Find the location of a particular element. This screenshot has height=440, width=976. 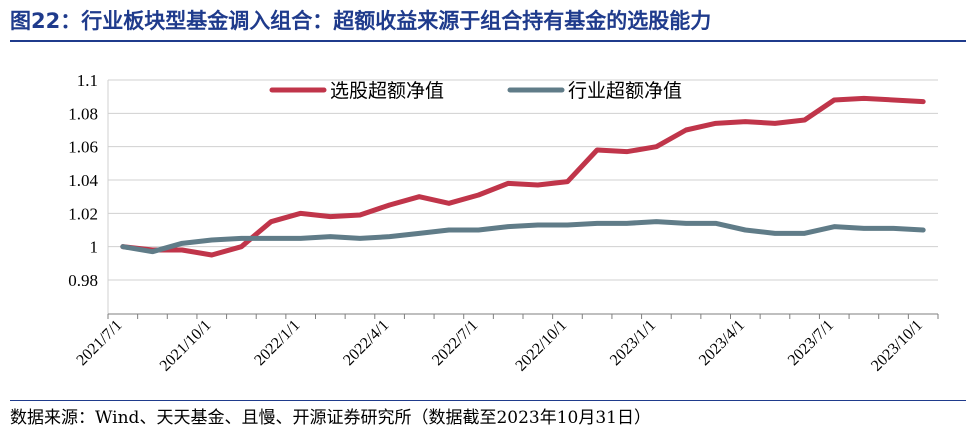

legend-label: 行业超额净值 is located at coordinates (625, 91).